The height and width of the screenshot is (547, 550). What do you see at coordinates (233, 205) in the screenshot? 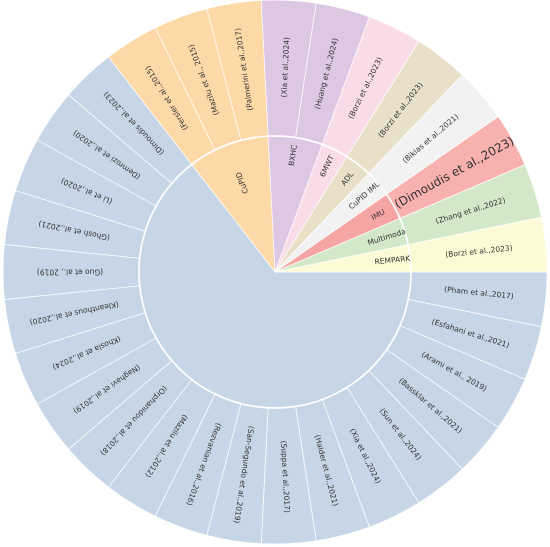
I see `sector-cupid` at bounding box center [233, 205].